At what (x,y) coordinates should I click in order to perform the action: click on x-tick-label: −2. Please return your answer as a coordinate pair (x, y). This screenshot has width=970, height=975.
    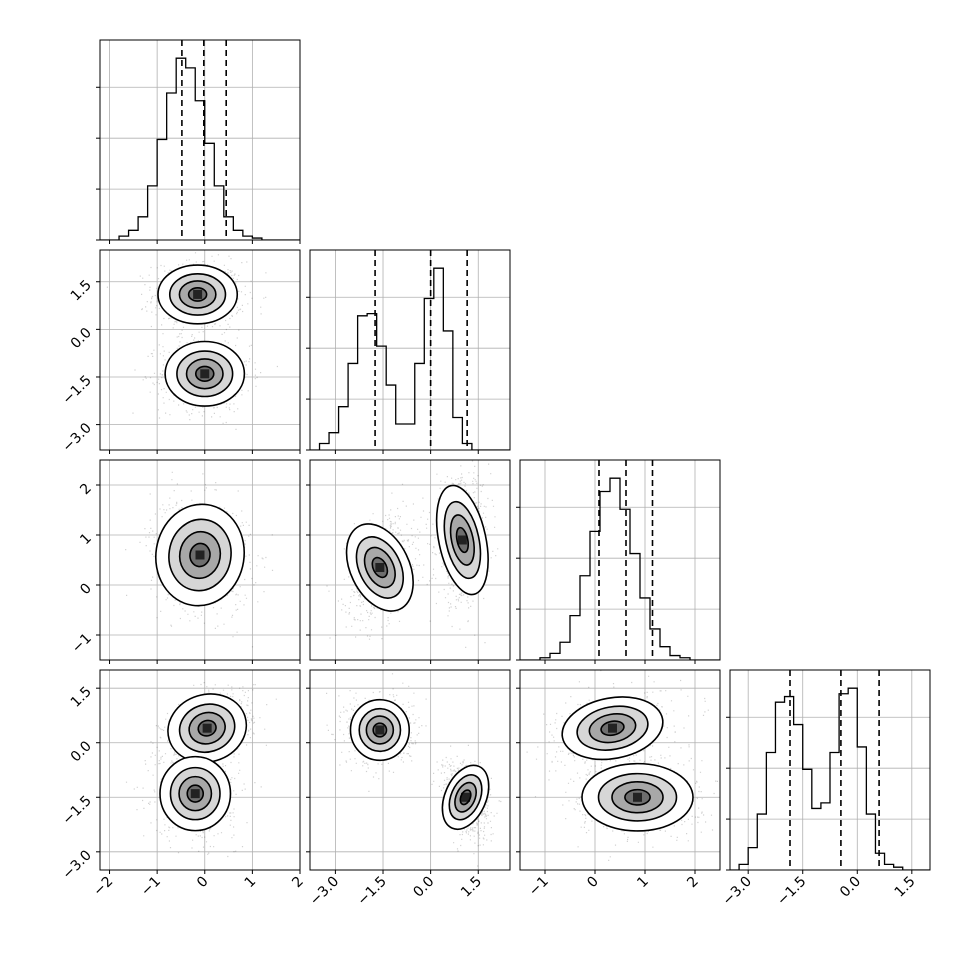
    Looking at the image, I should click on (103, 887).